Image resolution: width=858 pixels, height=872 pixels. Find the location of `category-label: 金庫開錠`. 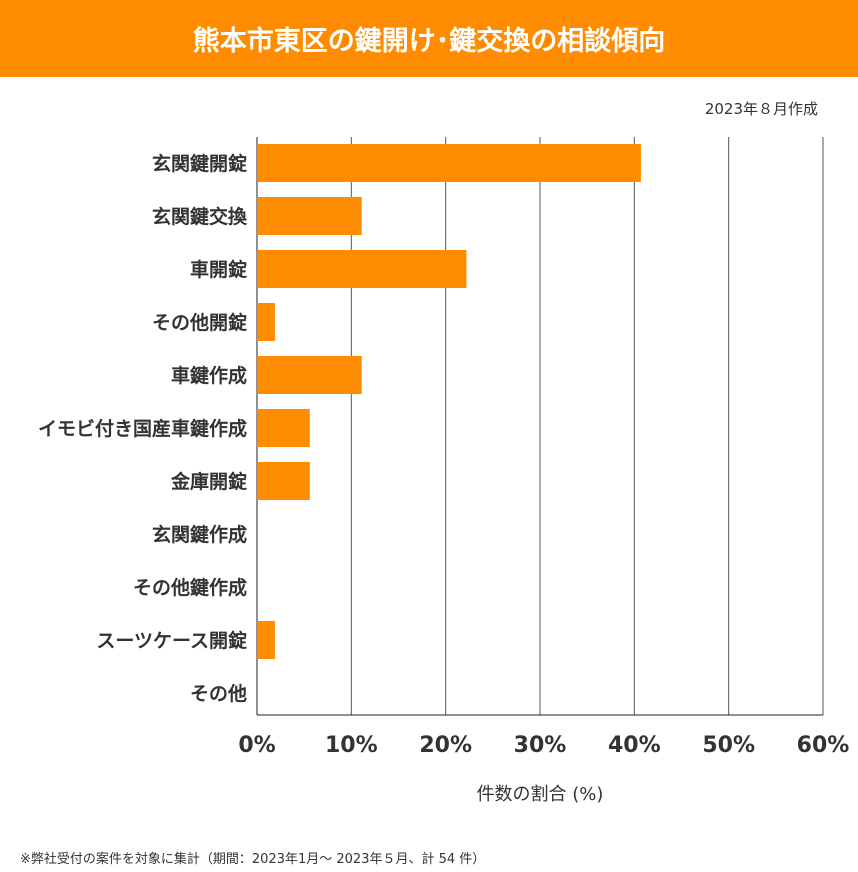

category-label: 金庫開錠 is located at coordinates (208, 481).